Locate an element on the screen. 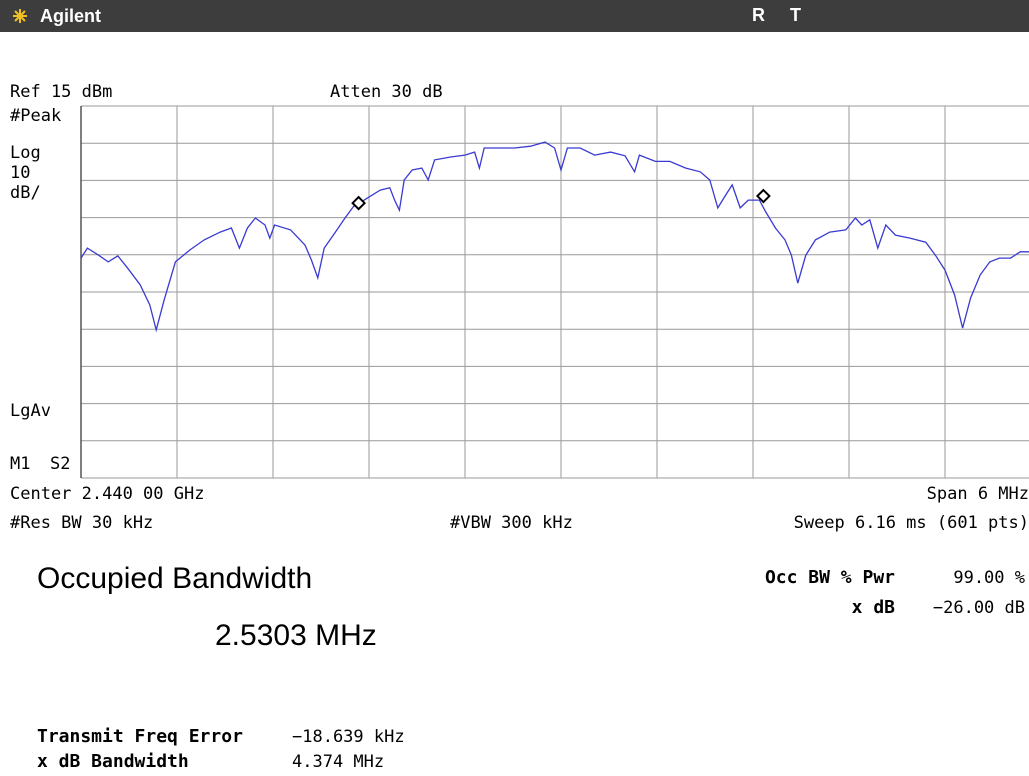  result-value: −18.639 kHz is located at coordinates (348, 737).